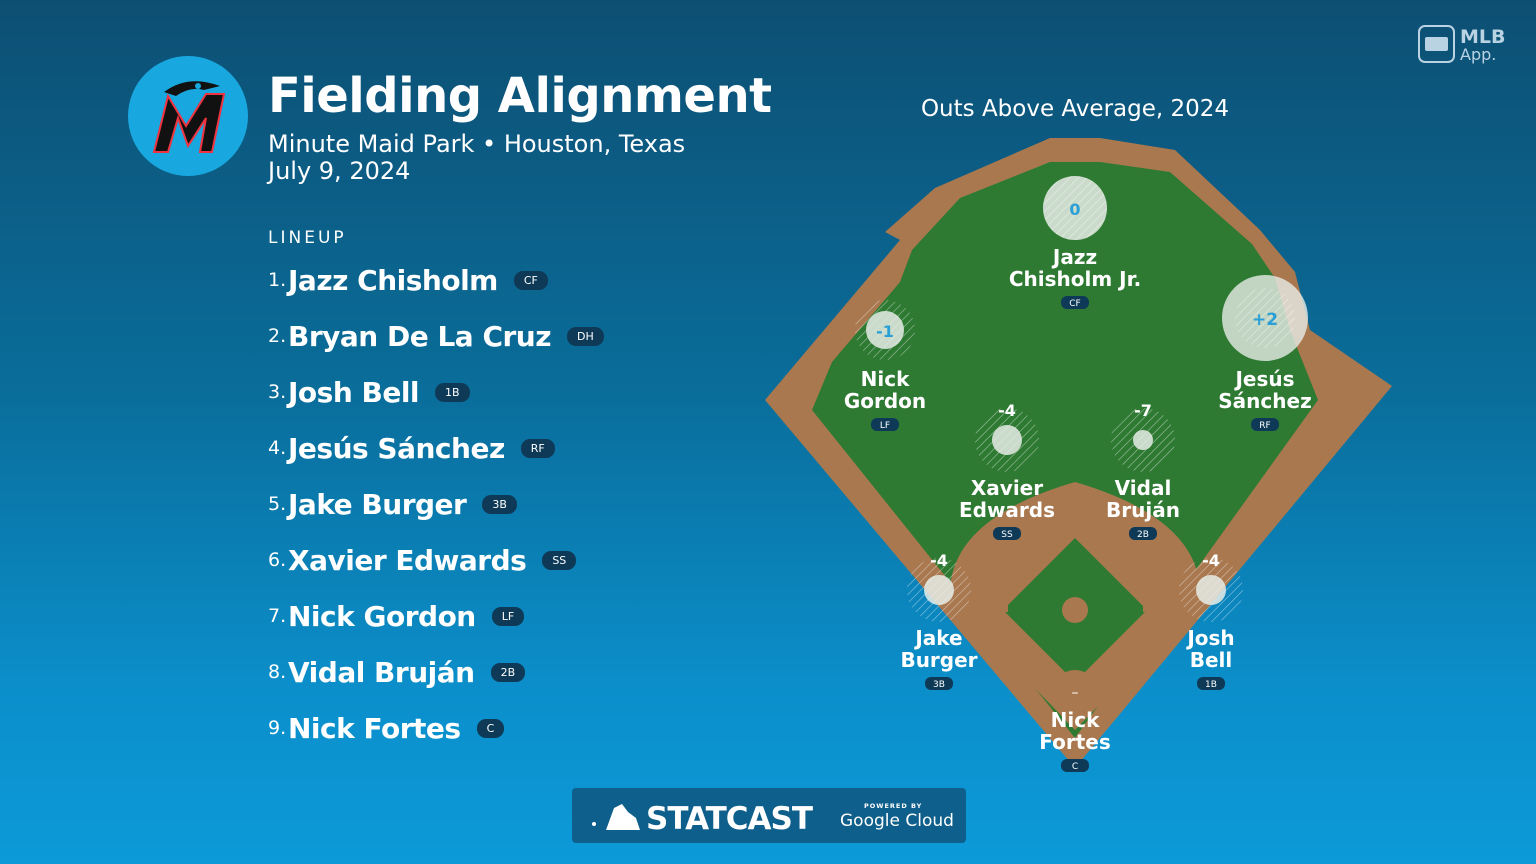 The width and height of the screenshot is (1536, 864). I want to click on mlb-app-logo: MLB App., so click(1468, 47).